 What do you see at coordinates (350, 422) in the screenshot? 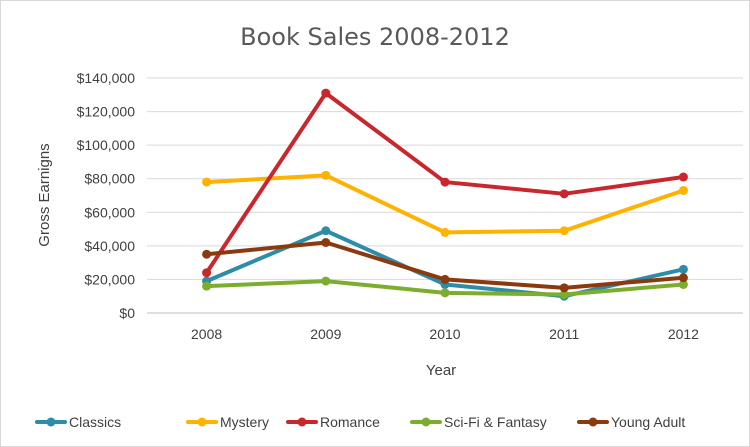
I see `legend-label: Romance` at bounding box center [350, 422].